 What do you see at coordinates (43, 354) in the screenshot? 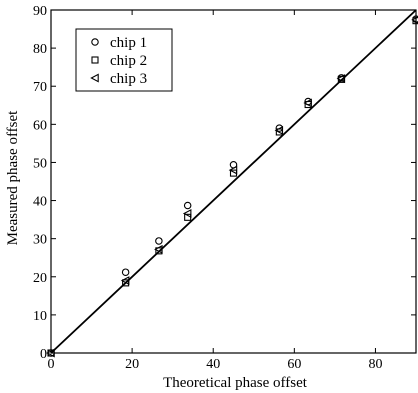
I see `y-tick-label: 0` at bounding box center [43, 354].